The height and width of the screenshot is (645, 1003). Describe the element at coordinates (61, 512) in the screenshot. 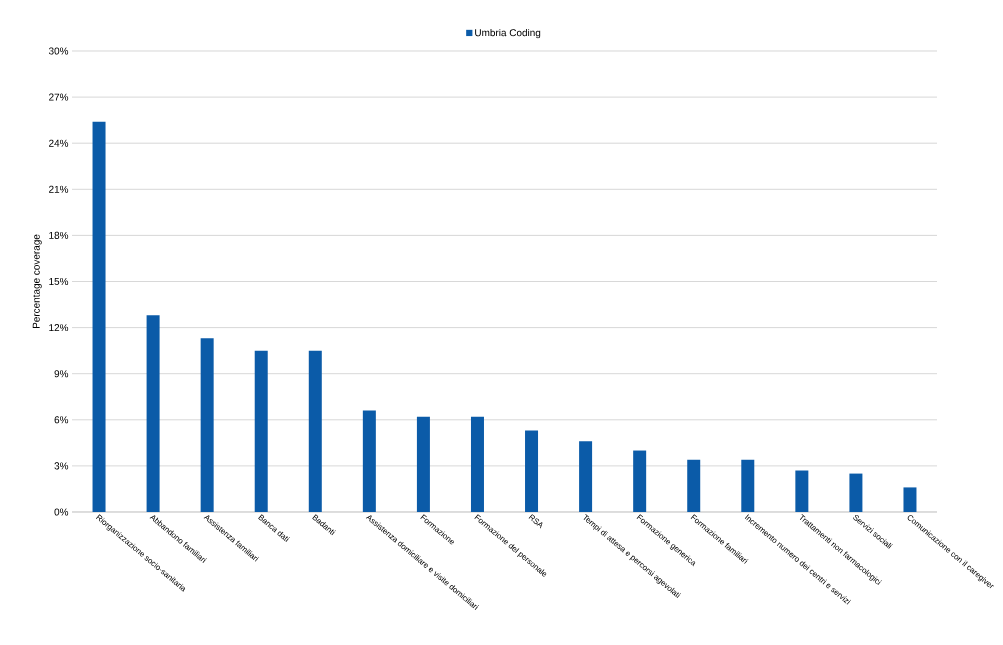

I see `y-tick-label: 0%` at that location.